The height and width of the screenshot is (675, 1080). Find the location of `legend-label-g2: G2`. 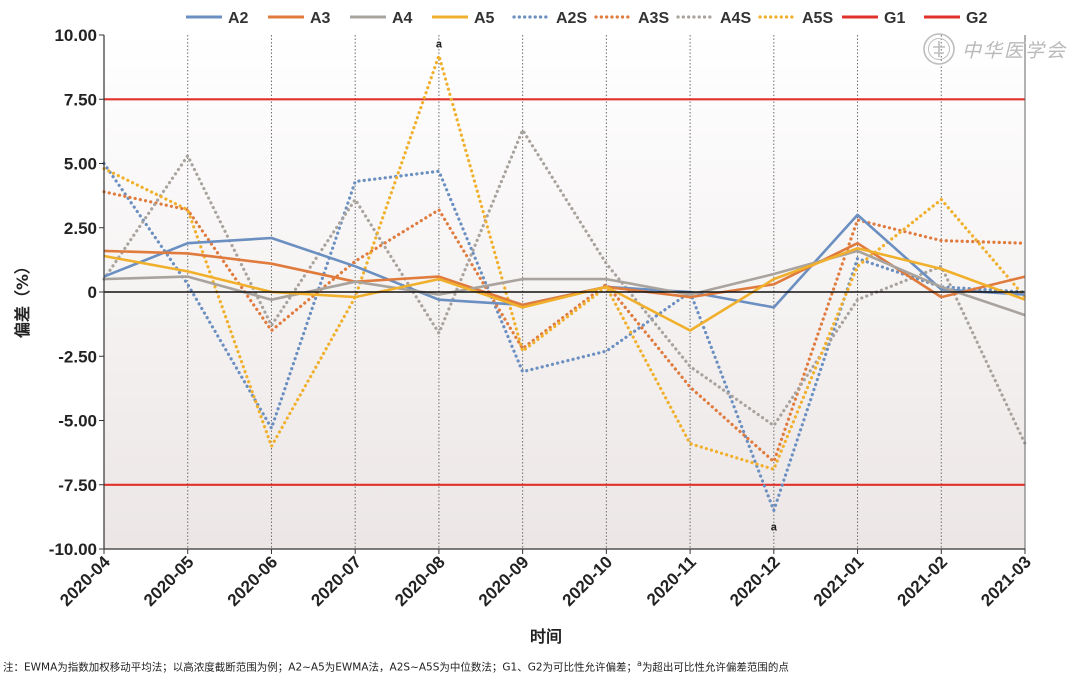

legend-label-g2: G2 is located at coordinates (976, 18).